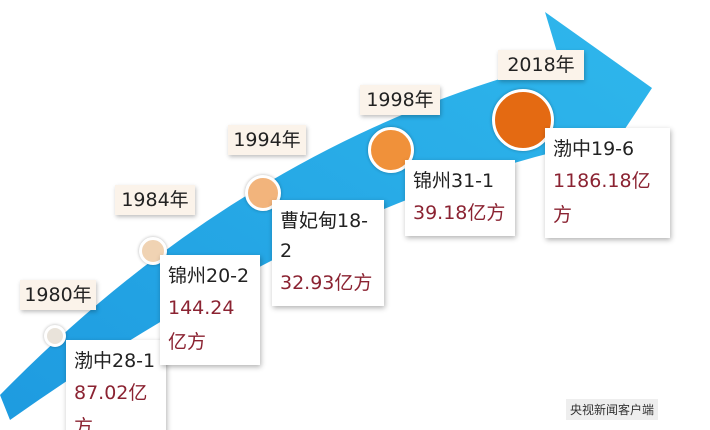 The height and width of the screenshot is (430, 710). I want to click on reserve-value: 87.02亿方, so click(111, 406).